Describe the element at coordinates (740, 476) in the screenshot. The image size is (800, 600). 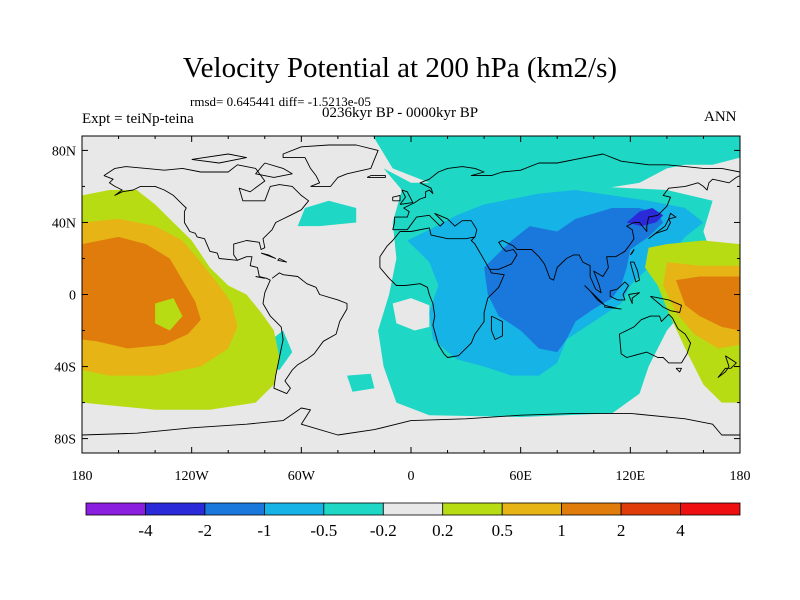
I see `x-tick-label-6: 180` at that location.